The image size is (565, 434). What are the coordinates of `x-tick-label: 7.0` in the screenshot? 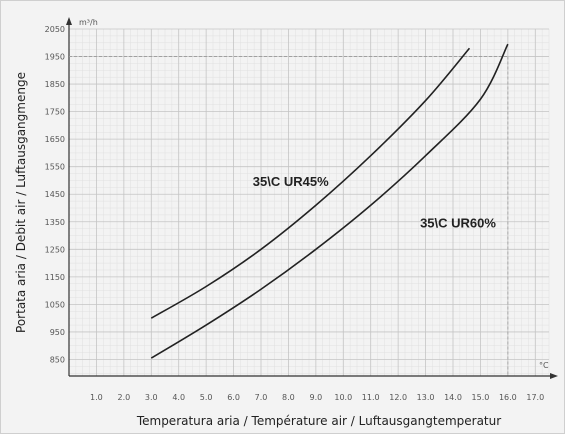 It's located at (261, 397).